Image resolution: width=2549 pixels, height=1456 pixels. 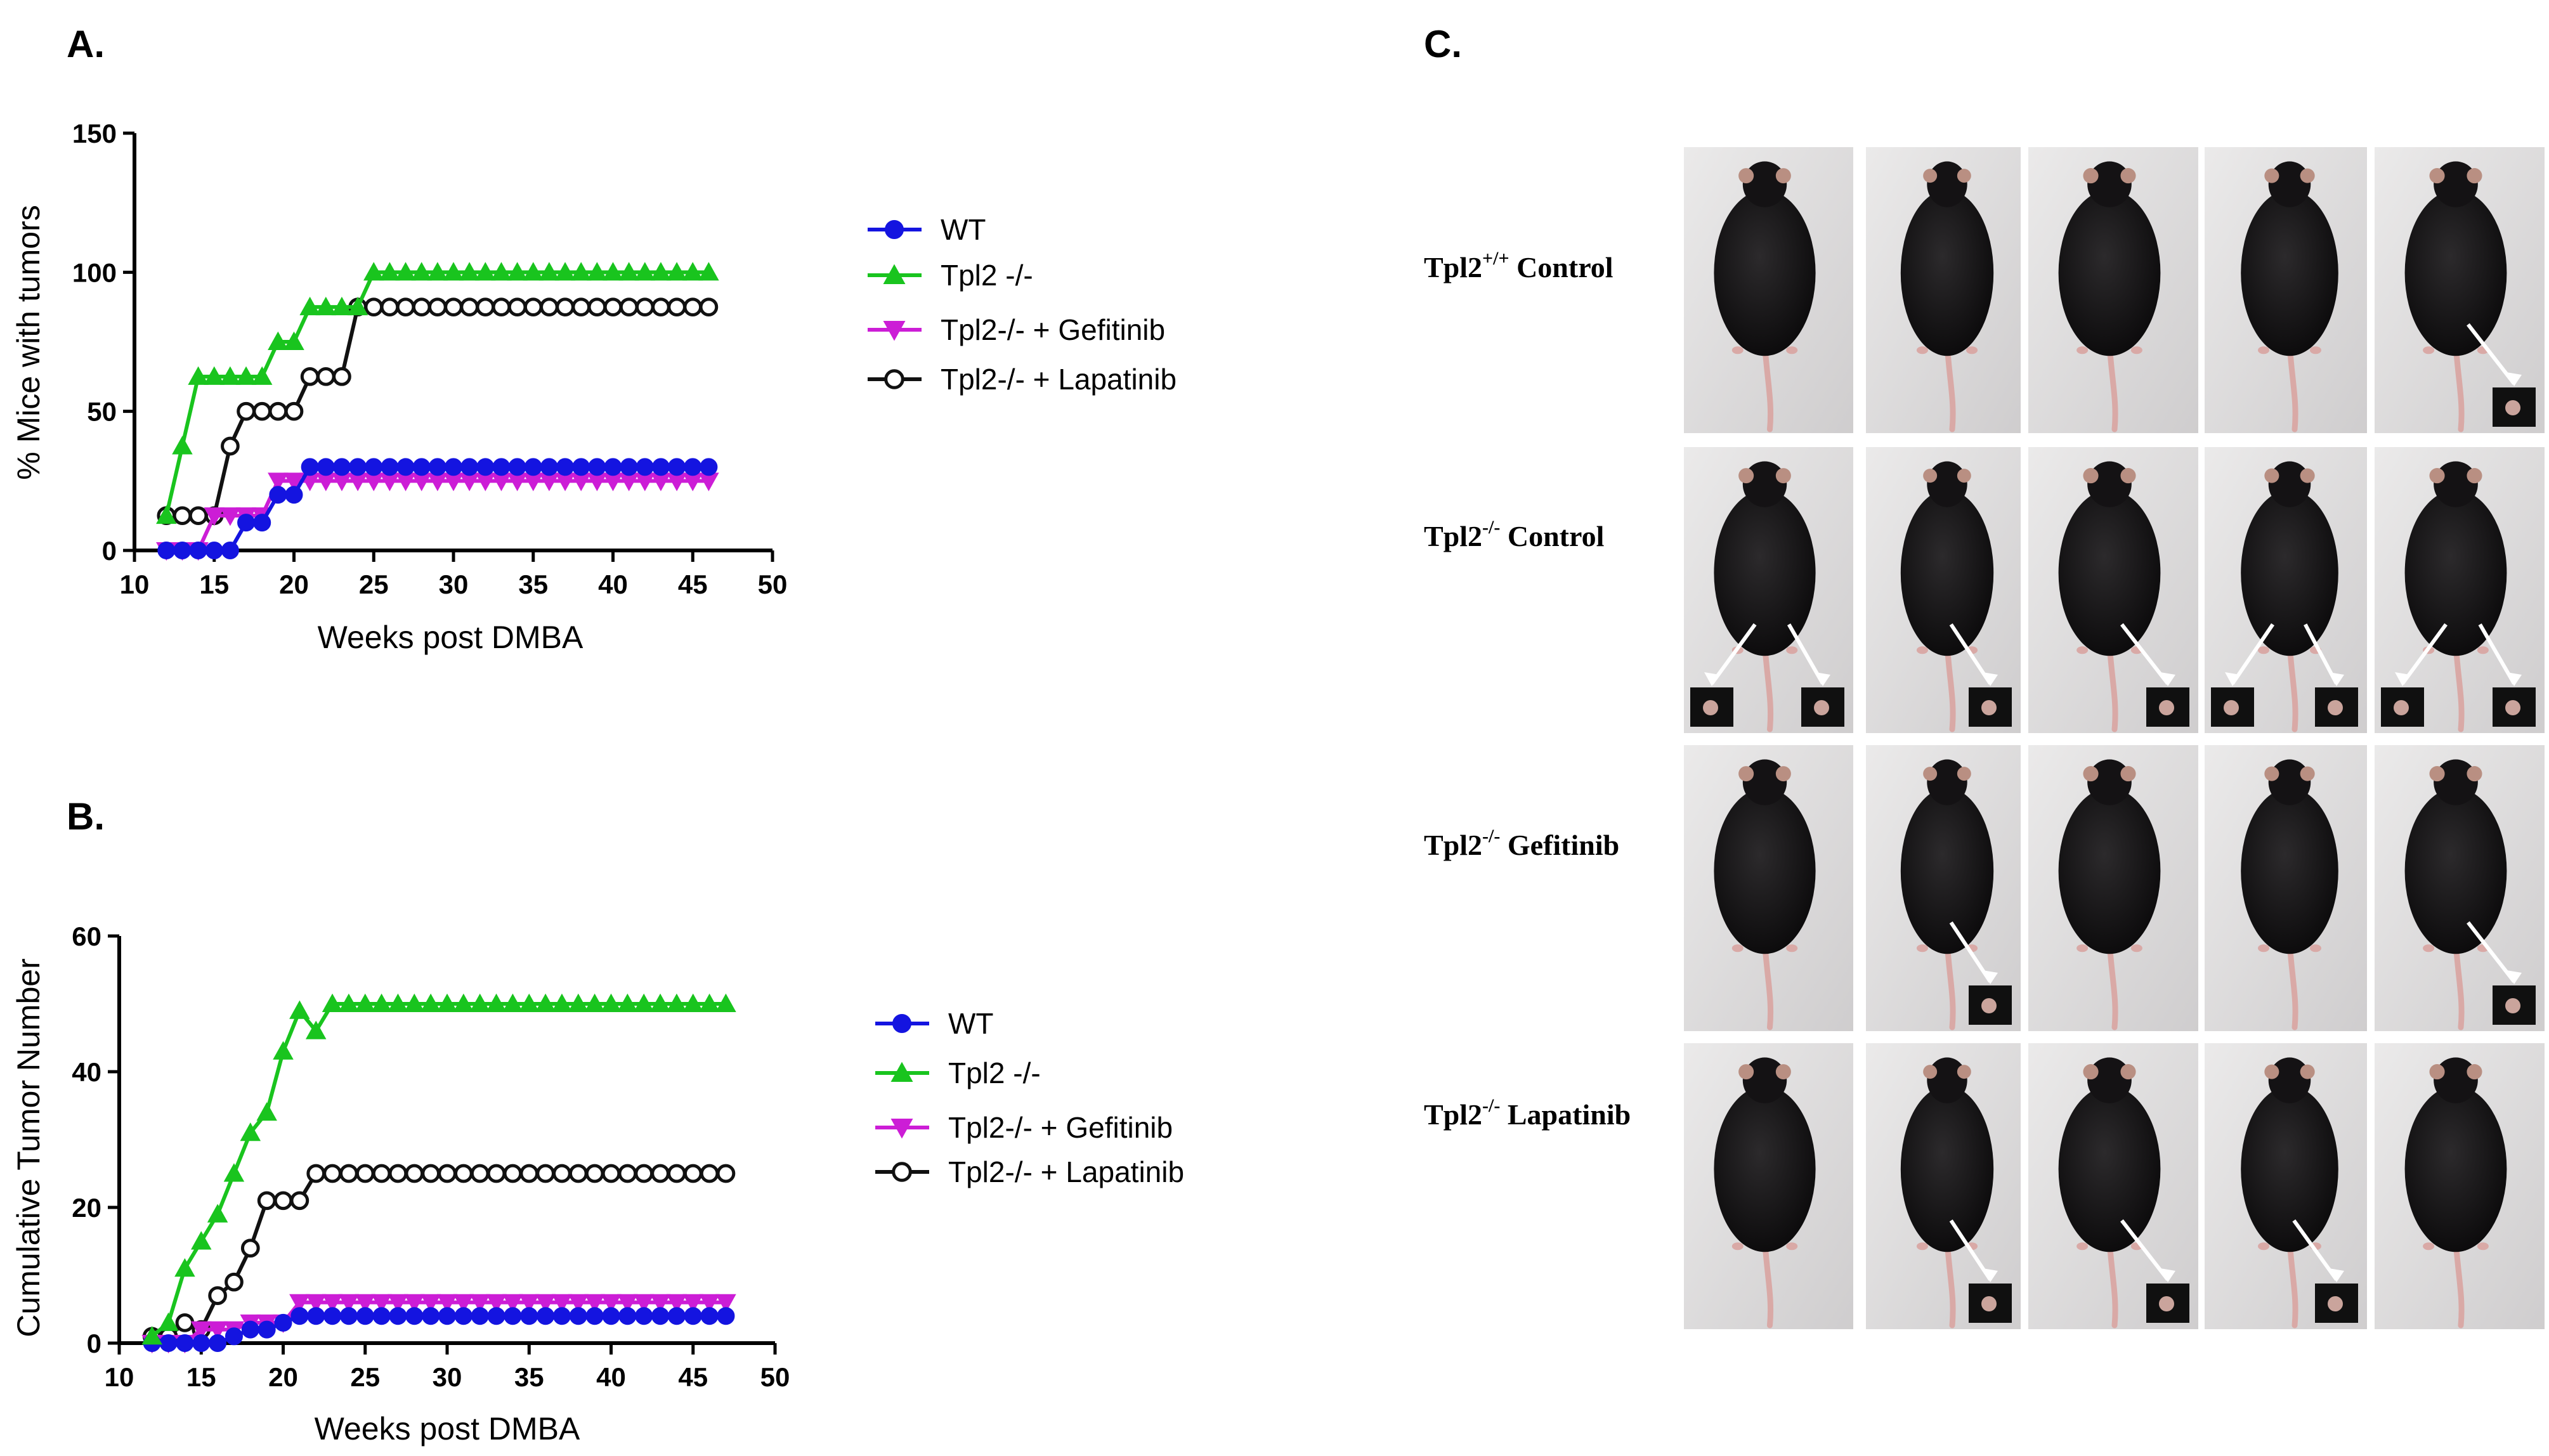 I want to click on legend-label: WT, so click(x=971, y=1023).